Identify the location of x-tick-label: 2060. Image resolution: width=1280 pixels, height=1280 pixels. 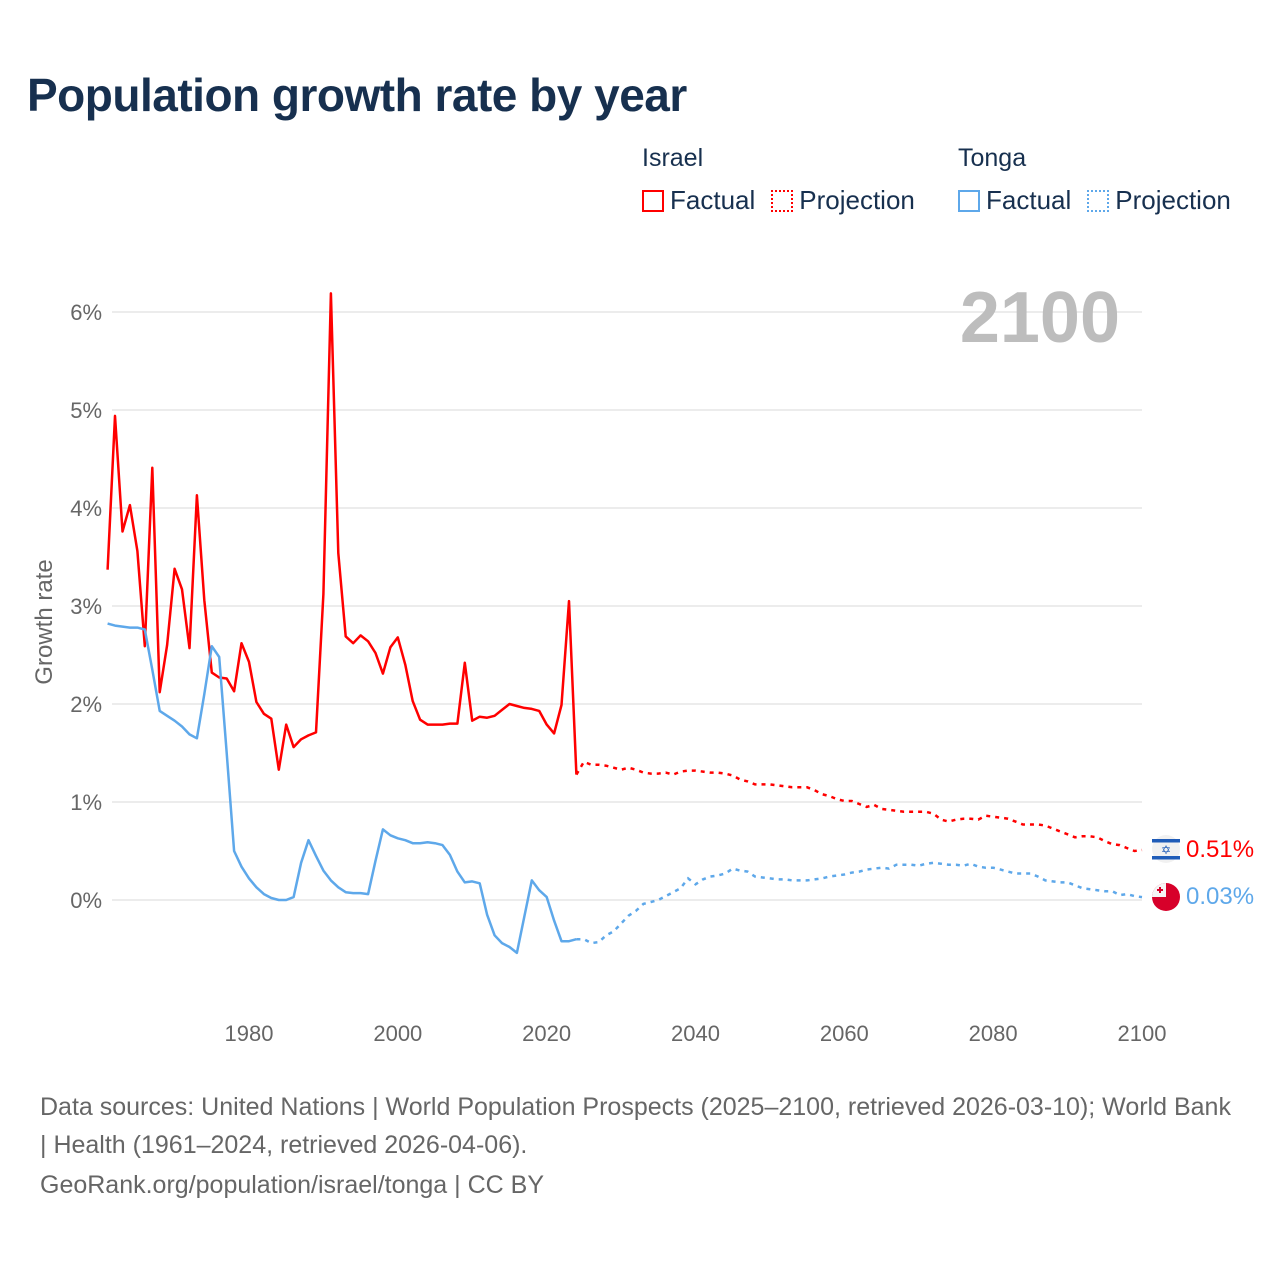
(844, 1033).